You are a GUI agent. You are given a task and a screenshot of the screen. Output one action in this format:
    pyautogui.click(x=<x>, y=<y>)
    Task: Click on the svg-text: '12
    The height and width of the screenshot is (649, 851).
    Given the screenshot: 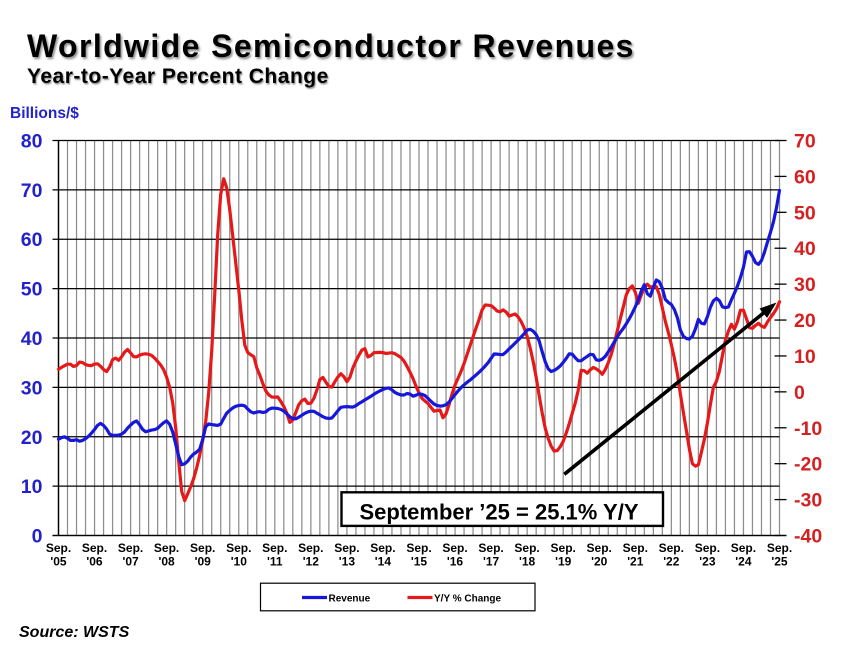 What is the action you would take?
    pyautogui.click(x=311, y=562)
    